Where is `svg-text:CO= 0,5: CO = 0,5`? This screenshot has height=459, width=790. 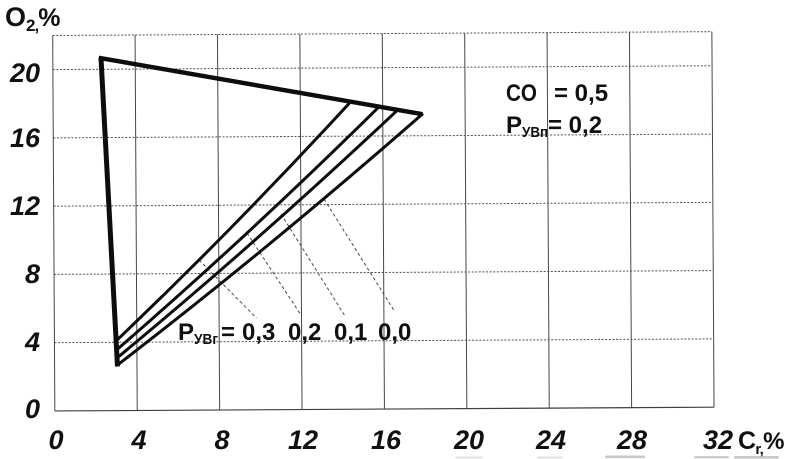 svg-text:CO= 0,5: CO = 0,5 is located at coordinates (557, 93).